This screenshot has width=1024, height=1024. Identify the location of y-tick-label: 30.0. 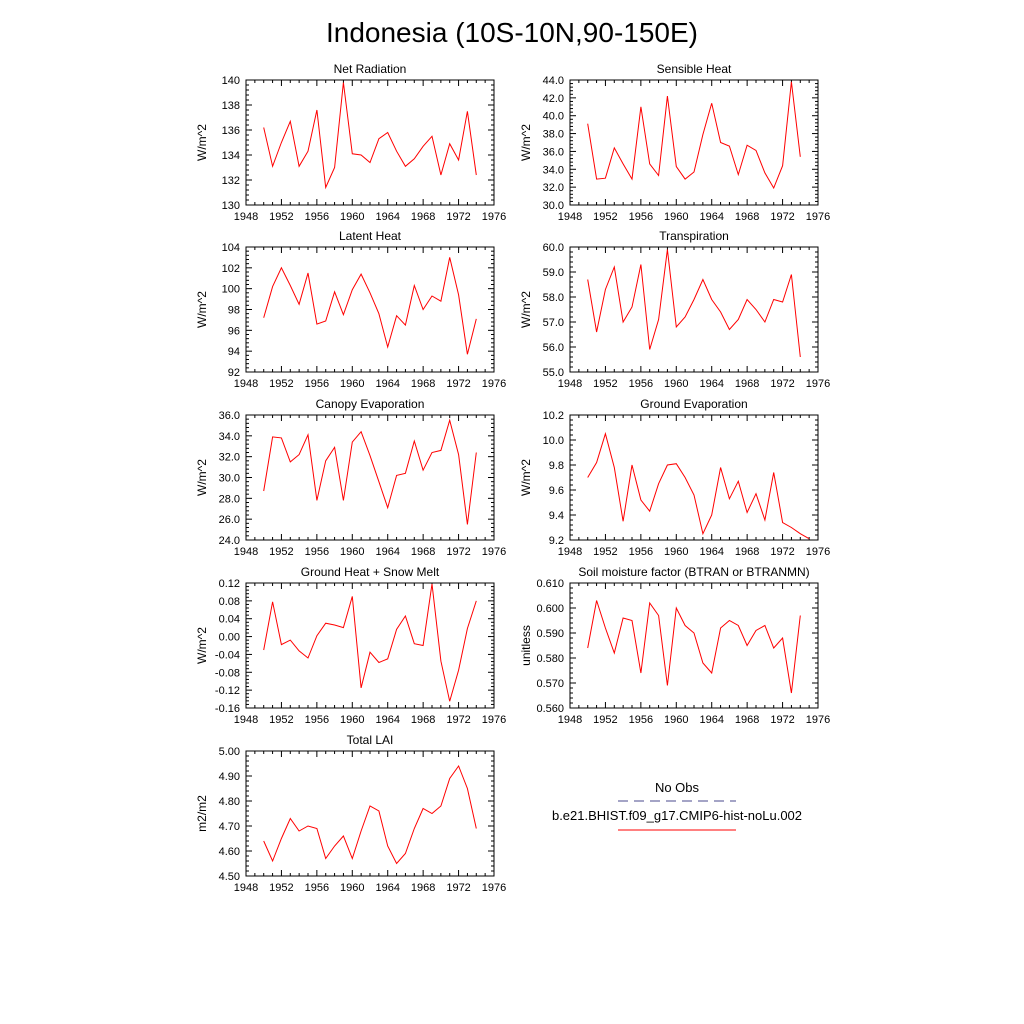
(229, 479).